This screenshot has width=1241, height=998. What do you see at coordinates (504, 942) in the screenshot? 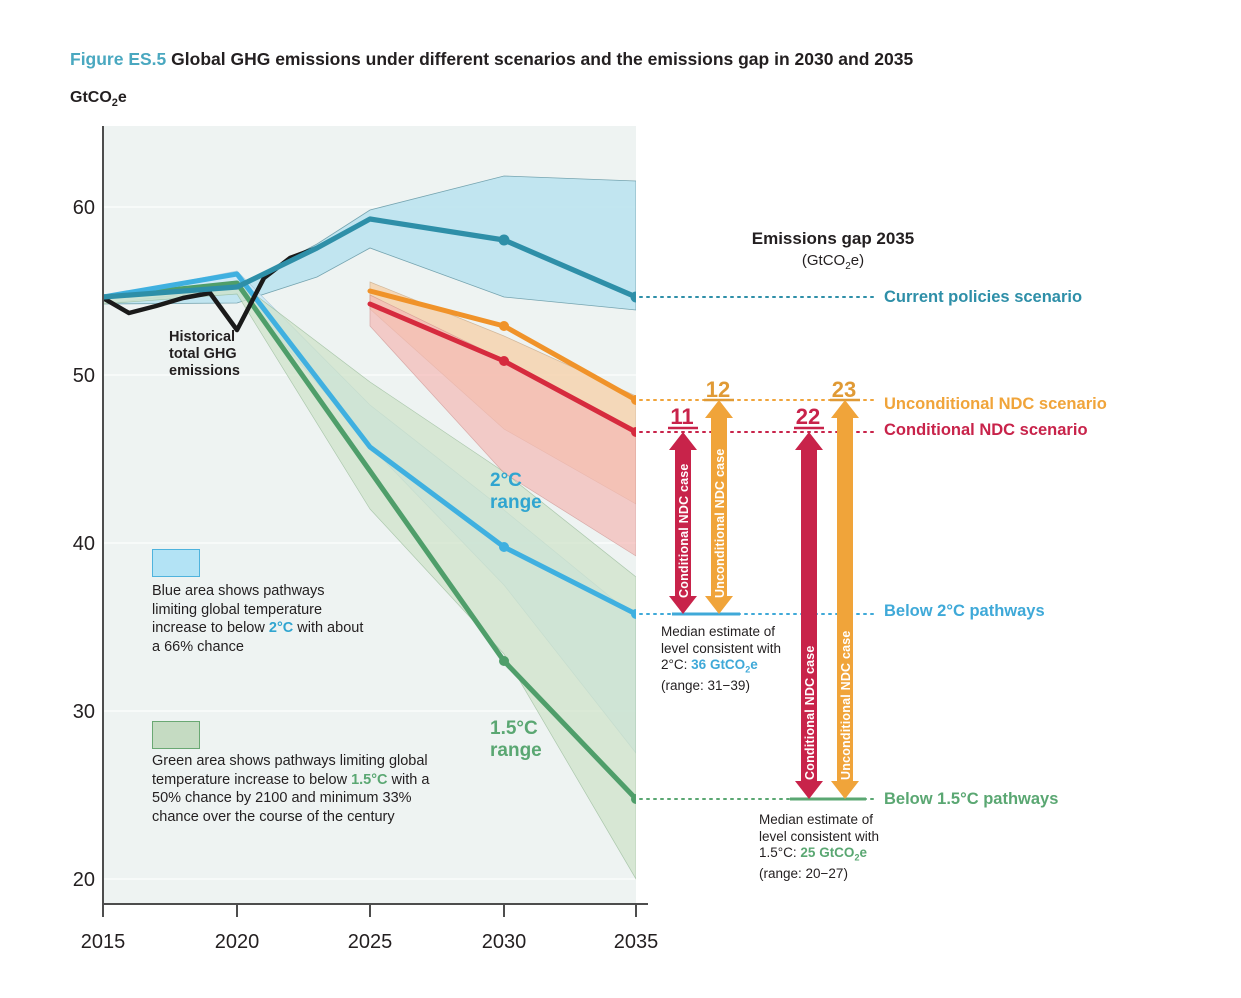
I see `x-tick-label: 2030` at bounding box center [504, 942].